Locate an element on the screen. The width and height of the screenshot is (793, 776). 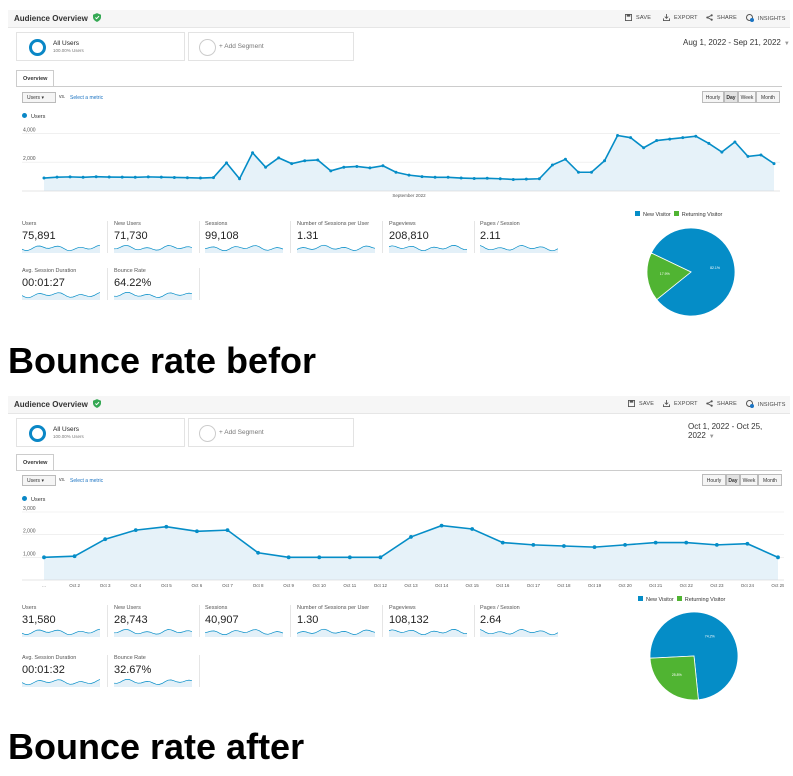
insights-button: INSIGHTS is located at coordinates (766, 404).